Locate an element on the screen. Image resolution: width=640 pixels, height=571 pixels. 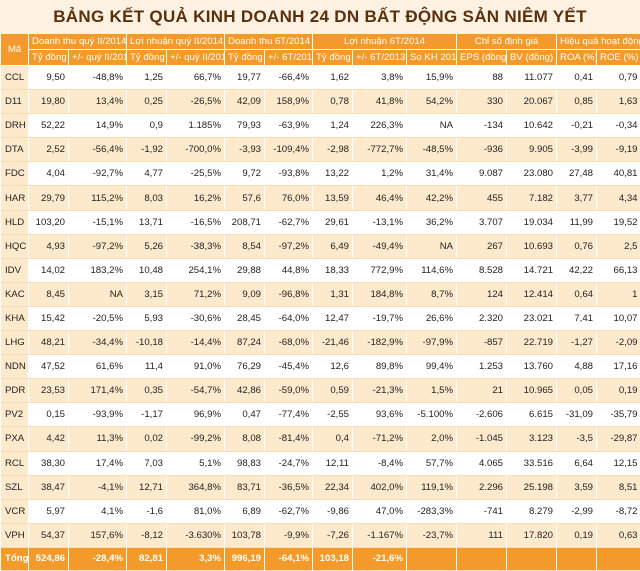
value-cell: 8.528 is located at coordinates (482, 270).